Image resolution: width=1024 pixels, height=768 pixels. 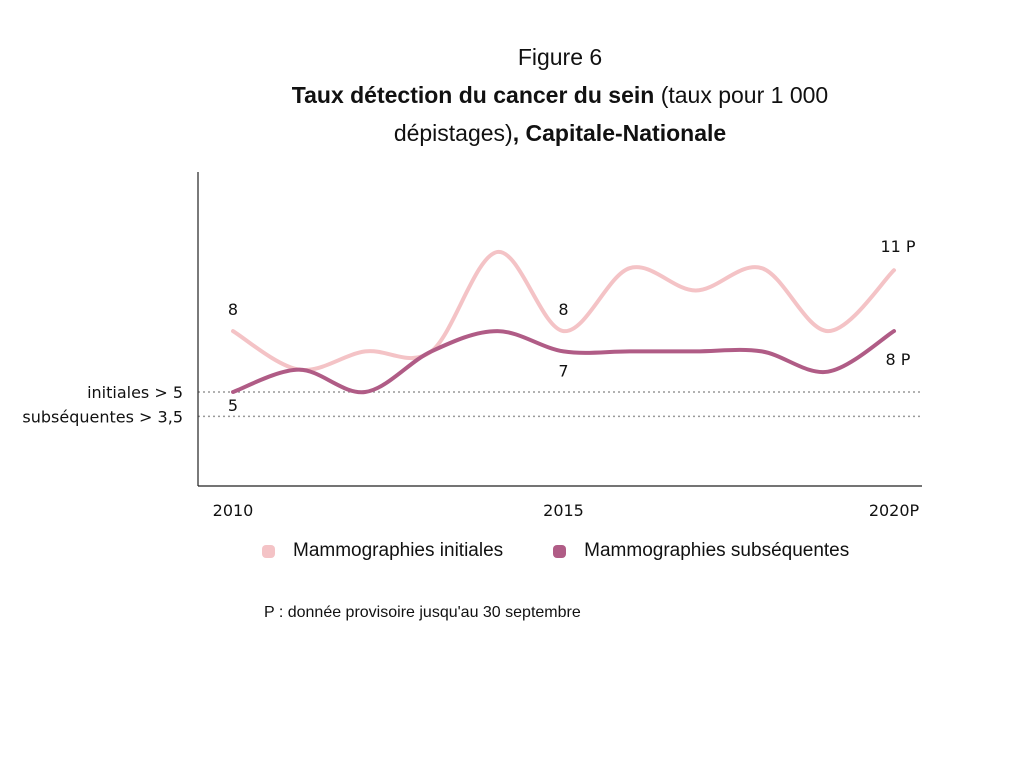 I want to click on figure-label: Figure 6, so click(x=560, y=57).